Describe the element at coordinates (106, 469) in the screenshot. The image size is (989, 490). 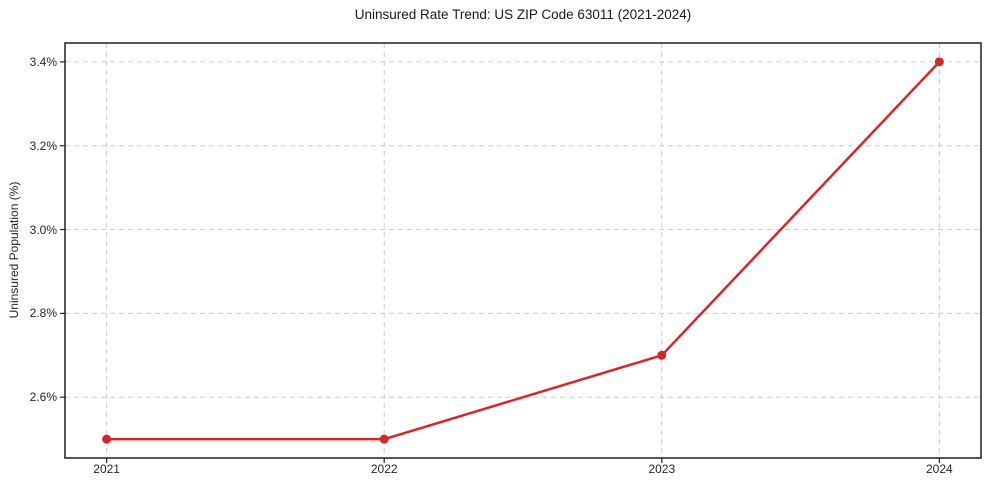
I see `x-tick-label: 2021` at that location.